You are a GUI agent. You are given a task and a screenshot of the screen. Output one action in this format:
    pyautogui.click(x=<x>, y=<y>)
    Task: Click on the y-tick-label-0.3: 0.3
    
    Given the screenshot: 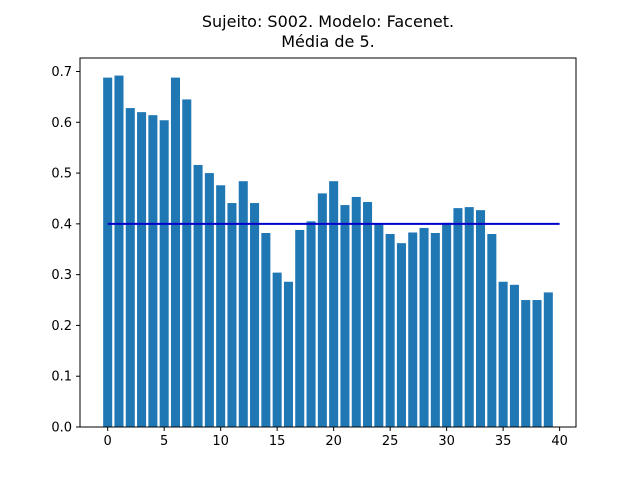 What is the action you would take?
    pyautogui.click(x=61, y=275)
    